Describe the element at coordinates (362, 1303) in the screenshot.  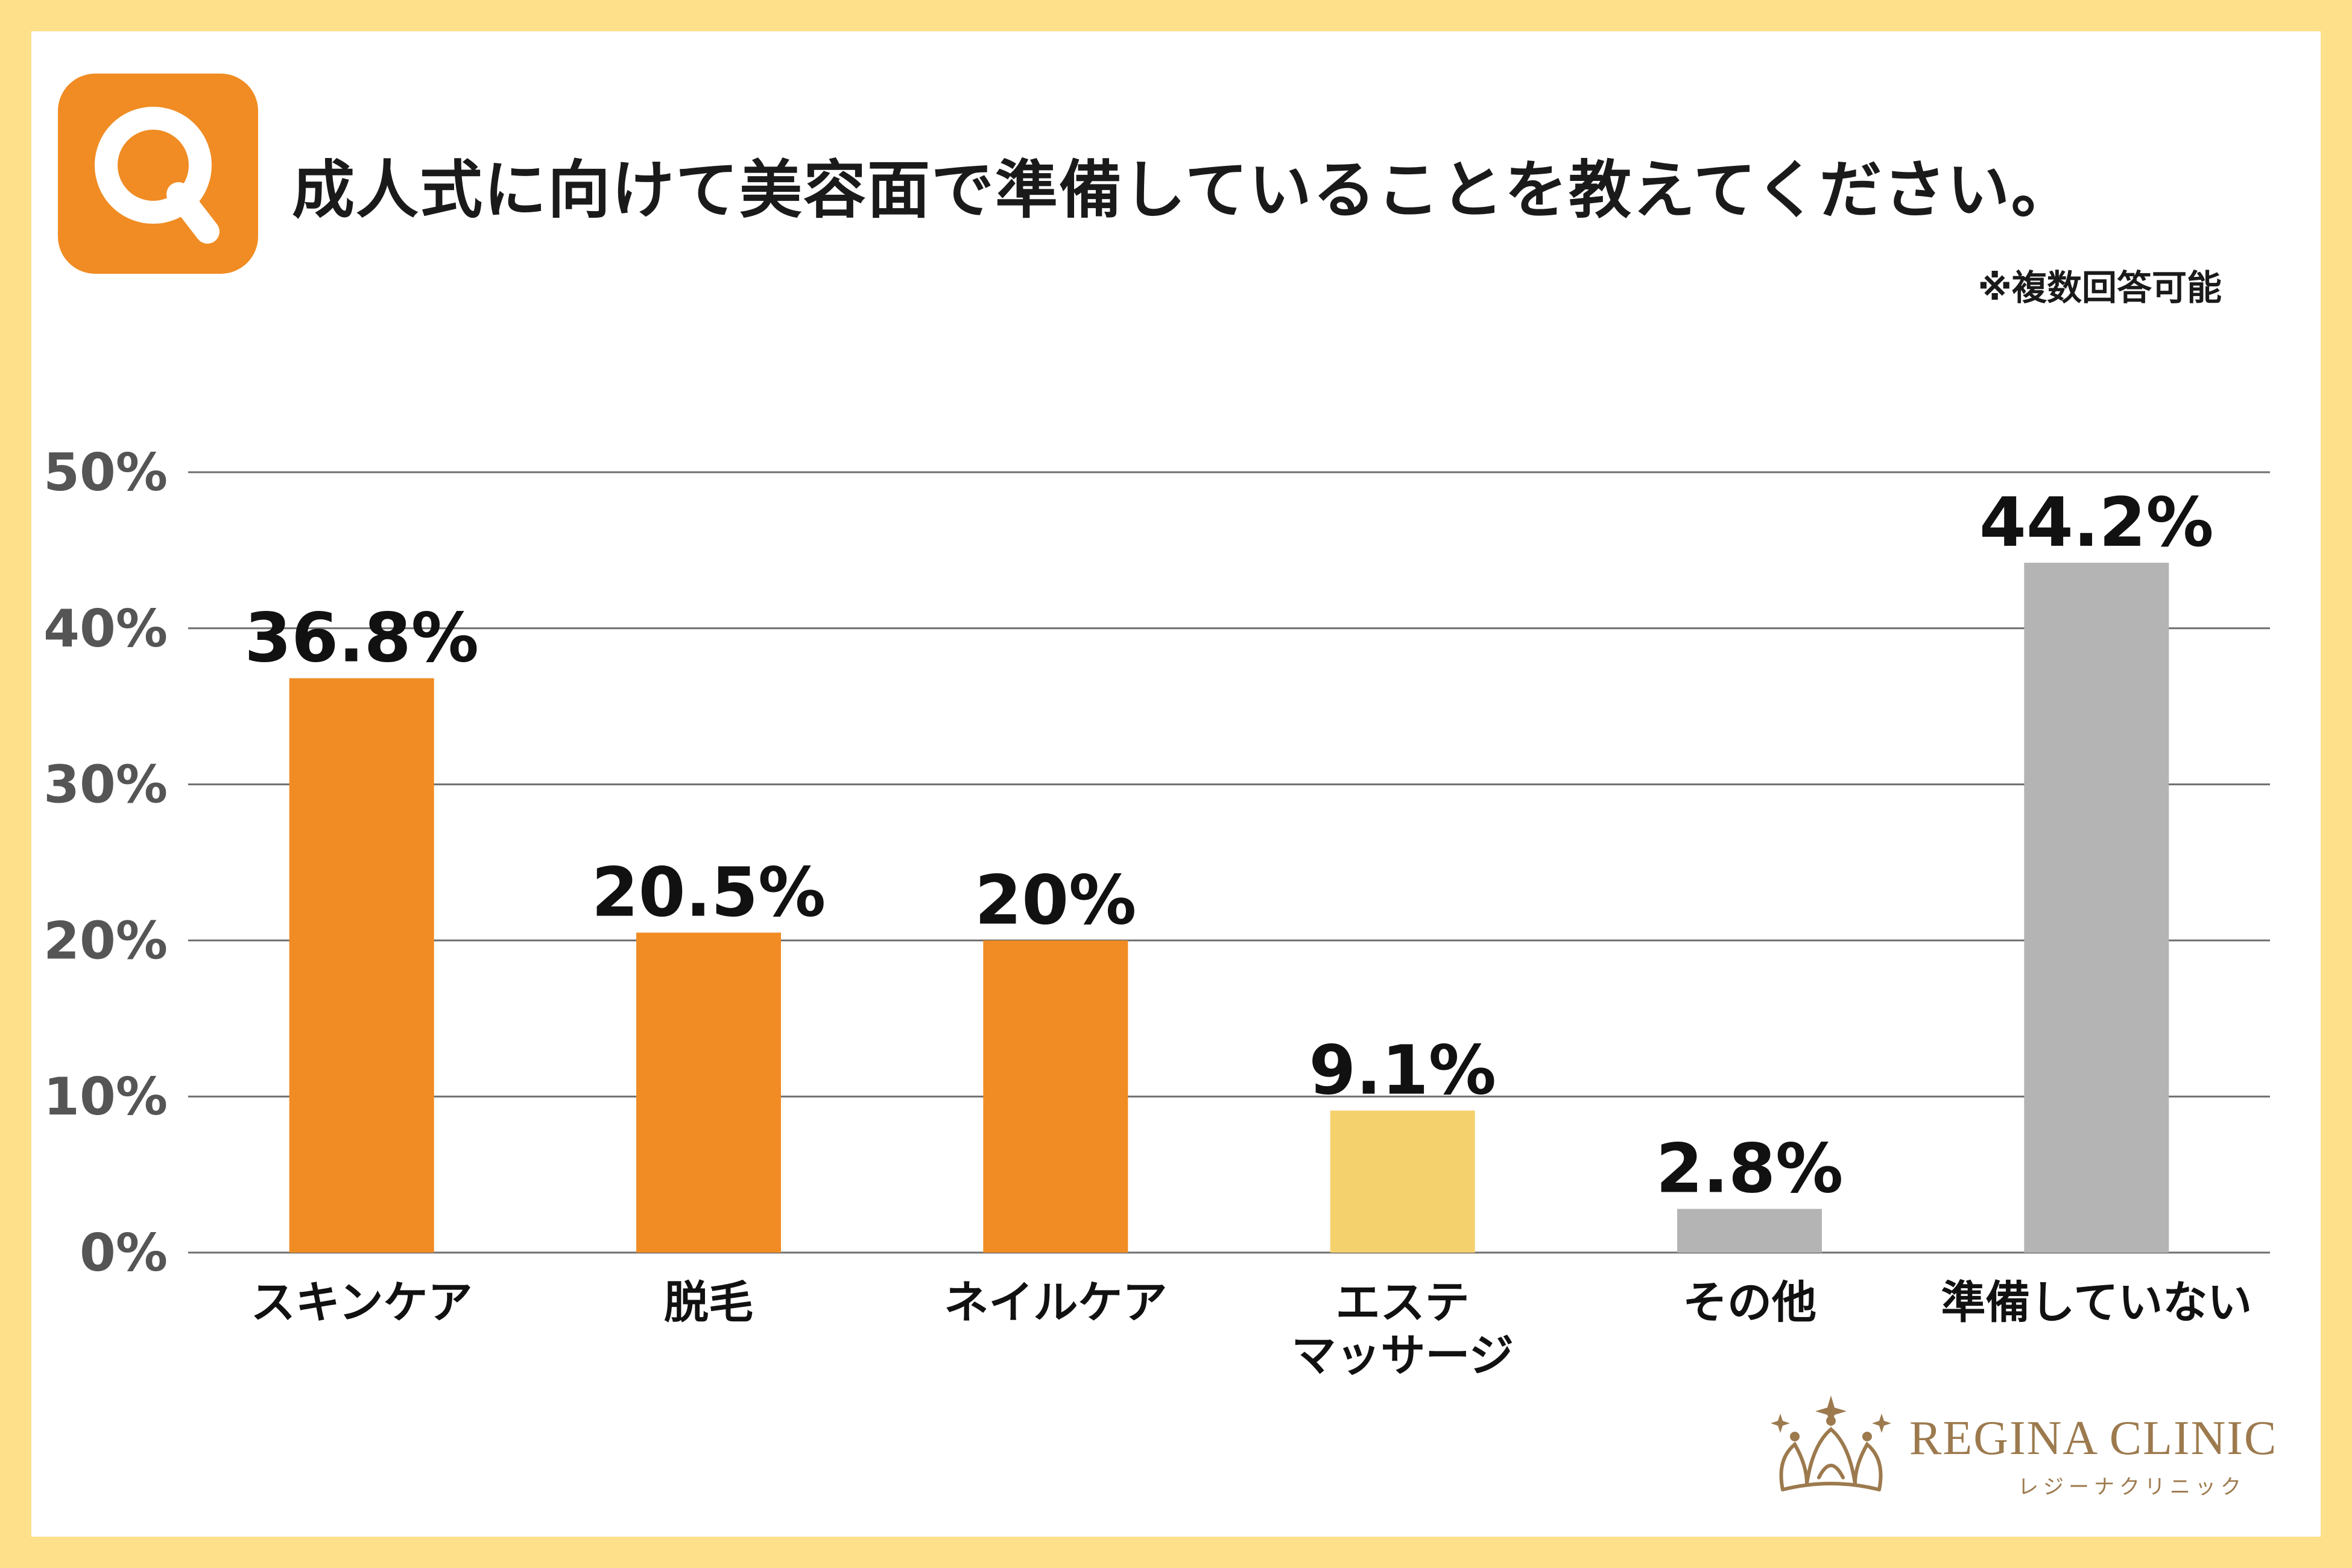
I see `category-label: スキンケア` at that location.